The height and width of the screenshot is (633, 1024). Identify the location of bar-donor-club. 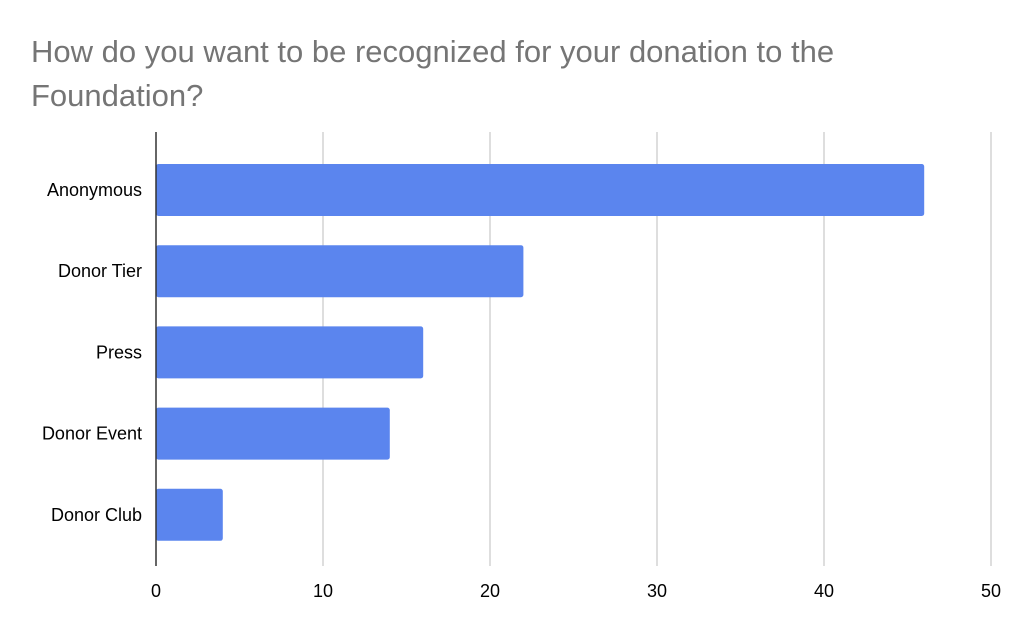
(189, 514).